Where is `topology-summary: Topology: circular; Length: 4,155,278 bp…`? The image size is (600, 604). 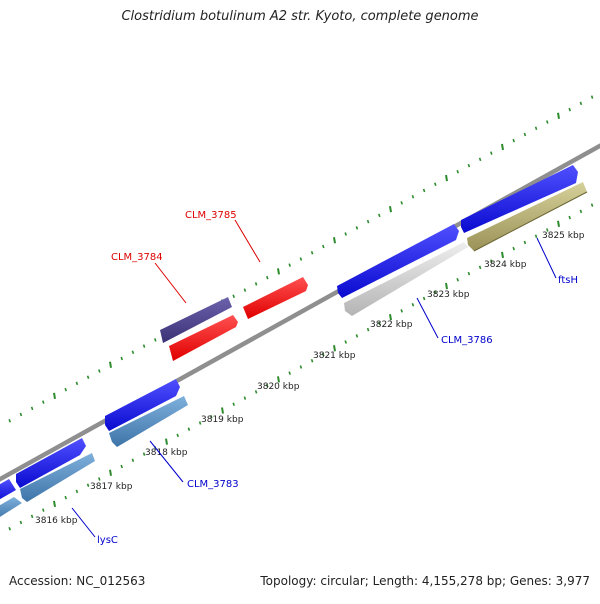 topology-summary: Topology: circular; Length: 4,155,278 bp… is located at coordinates (425, 581).